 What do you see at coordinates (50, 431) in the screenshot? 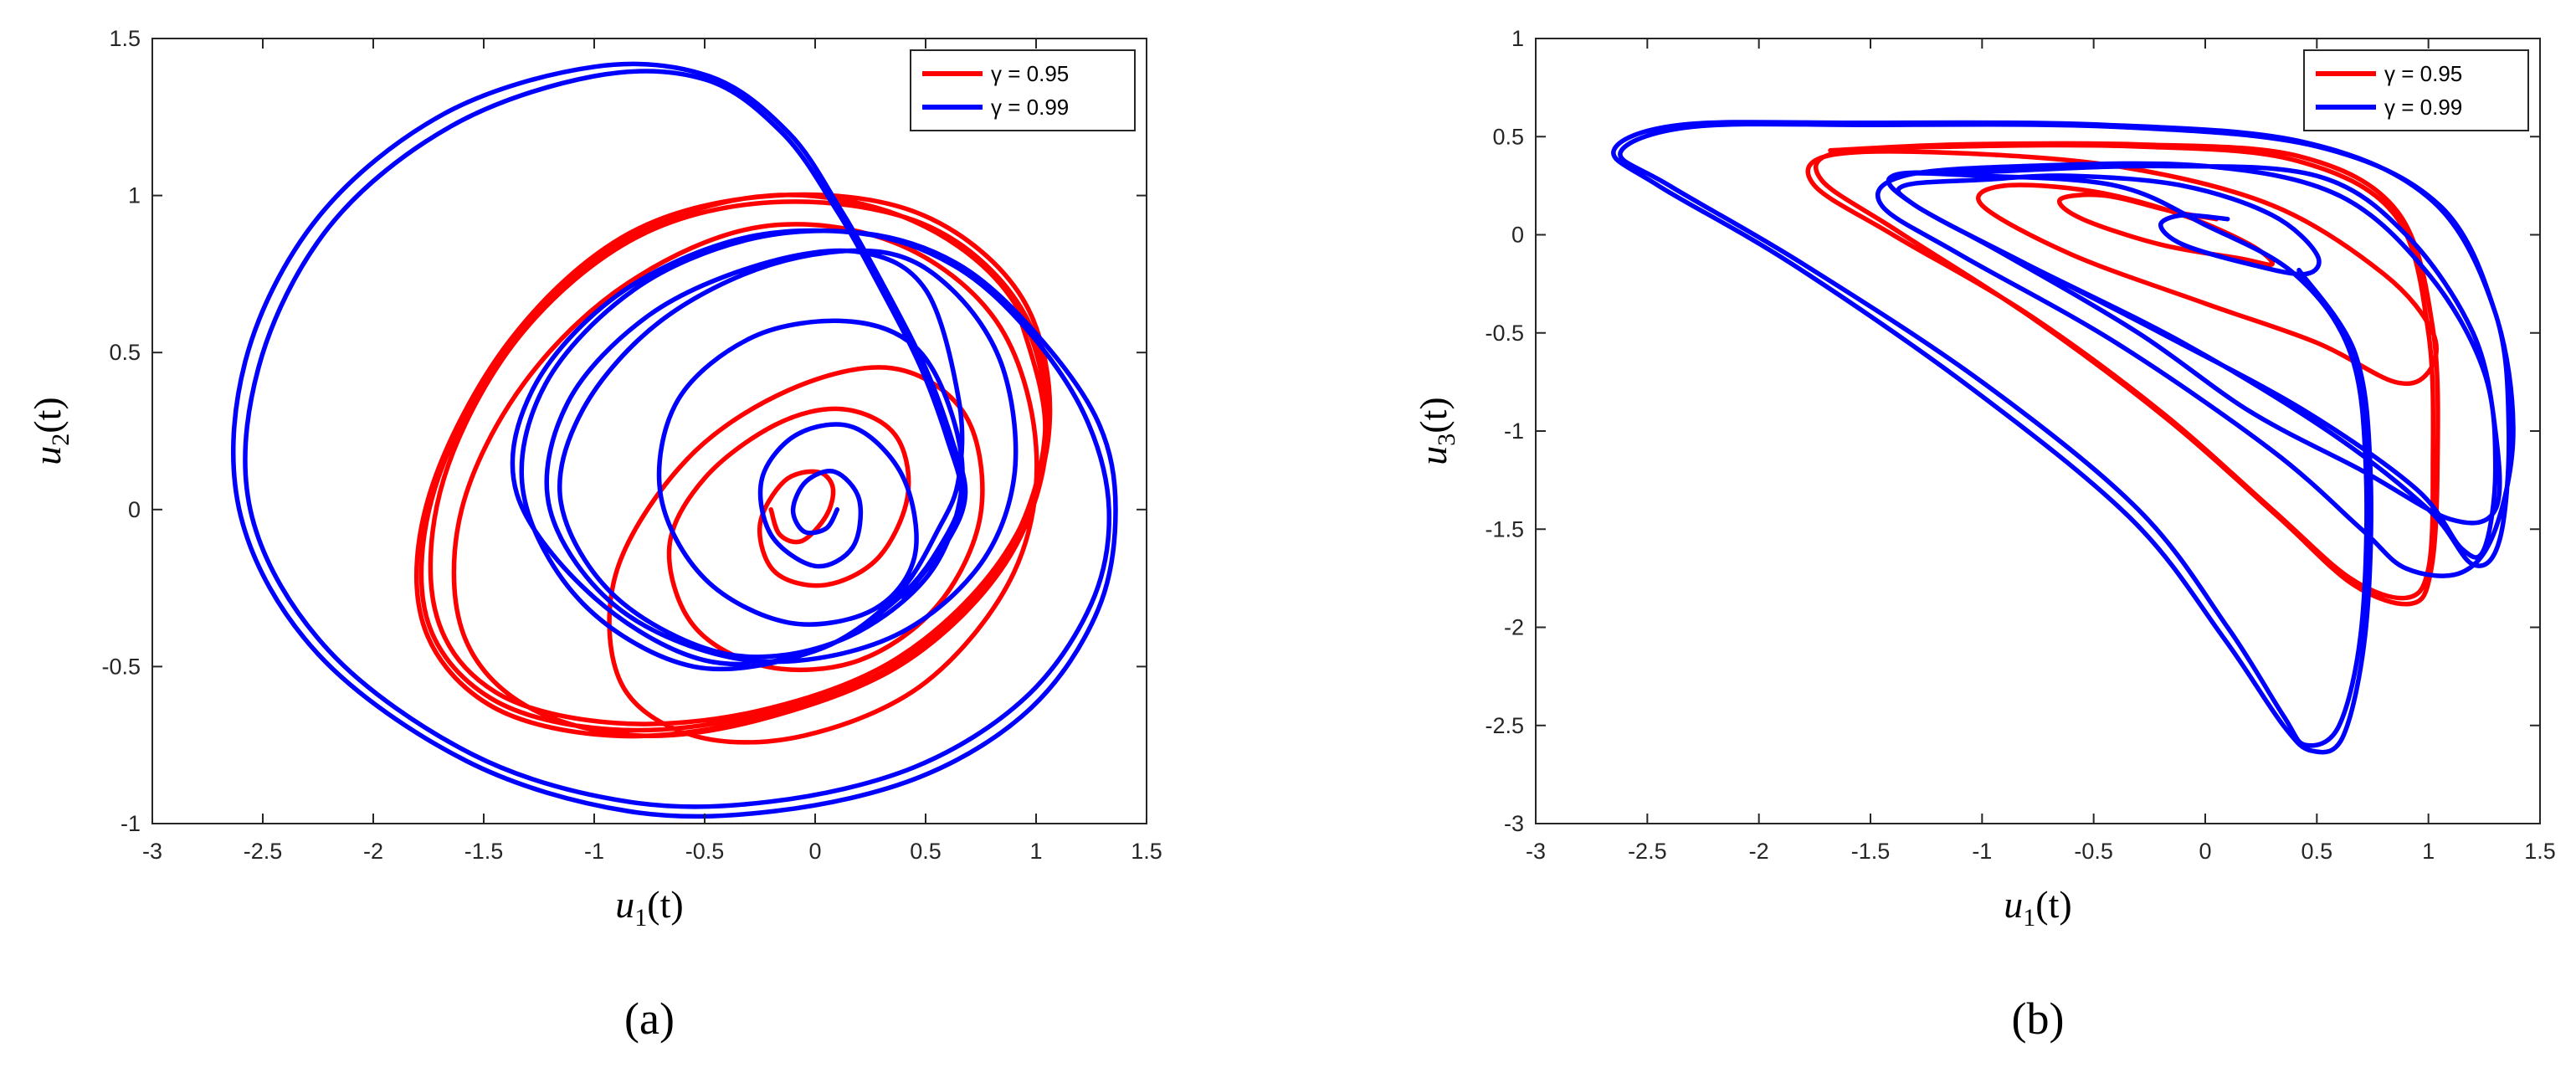
I see `y-axis-label: u2(t)` at bounding box center [50, 431].